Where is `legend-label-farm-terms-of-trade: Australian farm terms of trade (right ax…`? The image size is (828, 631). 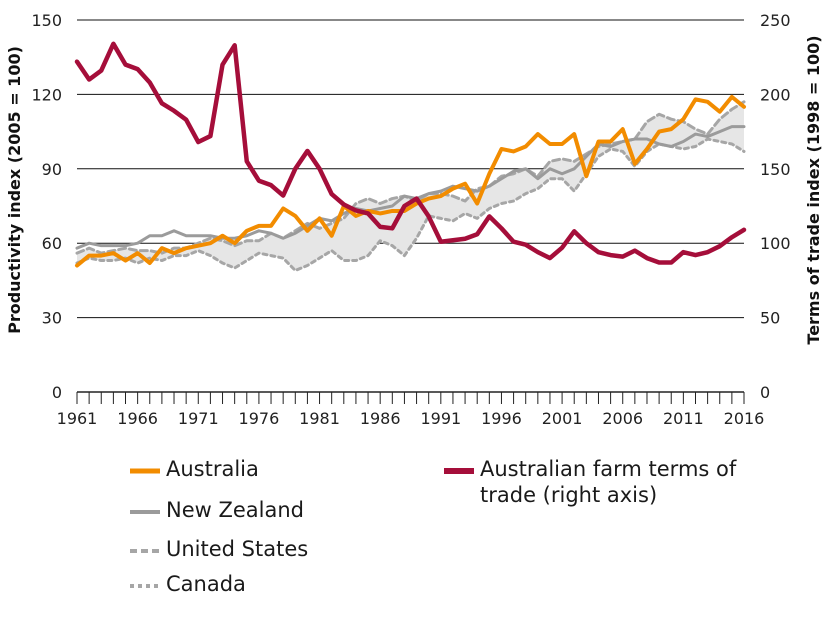 legend-label-farm-terms-of-trade: Australian farm terms of trade (right ax… is located at coordinates (608, 482).